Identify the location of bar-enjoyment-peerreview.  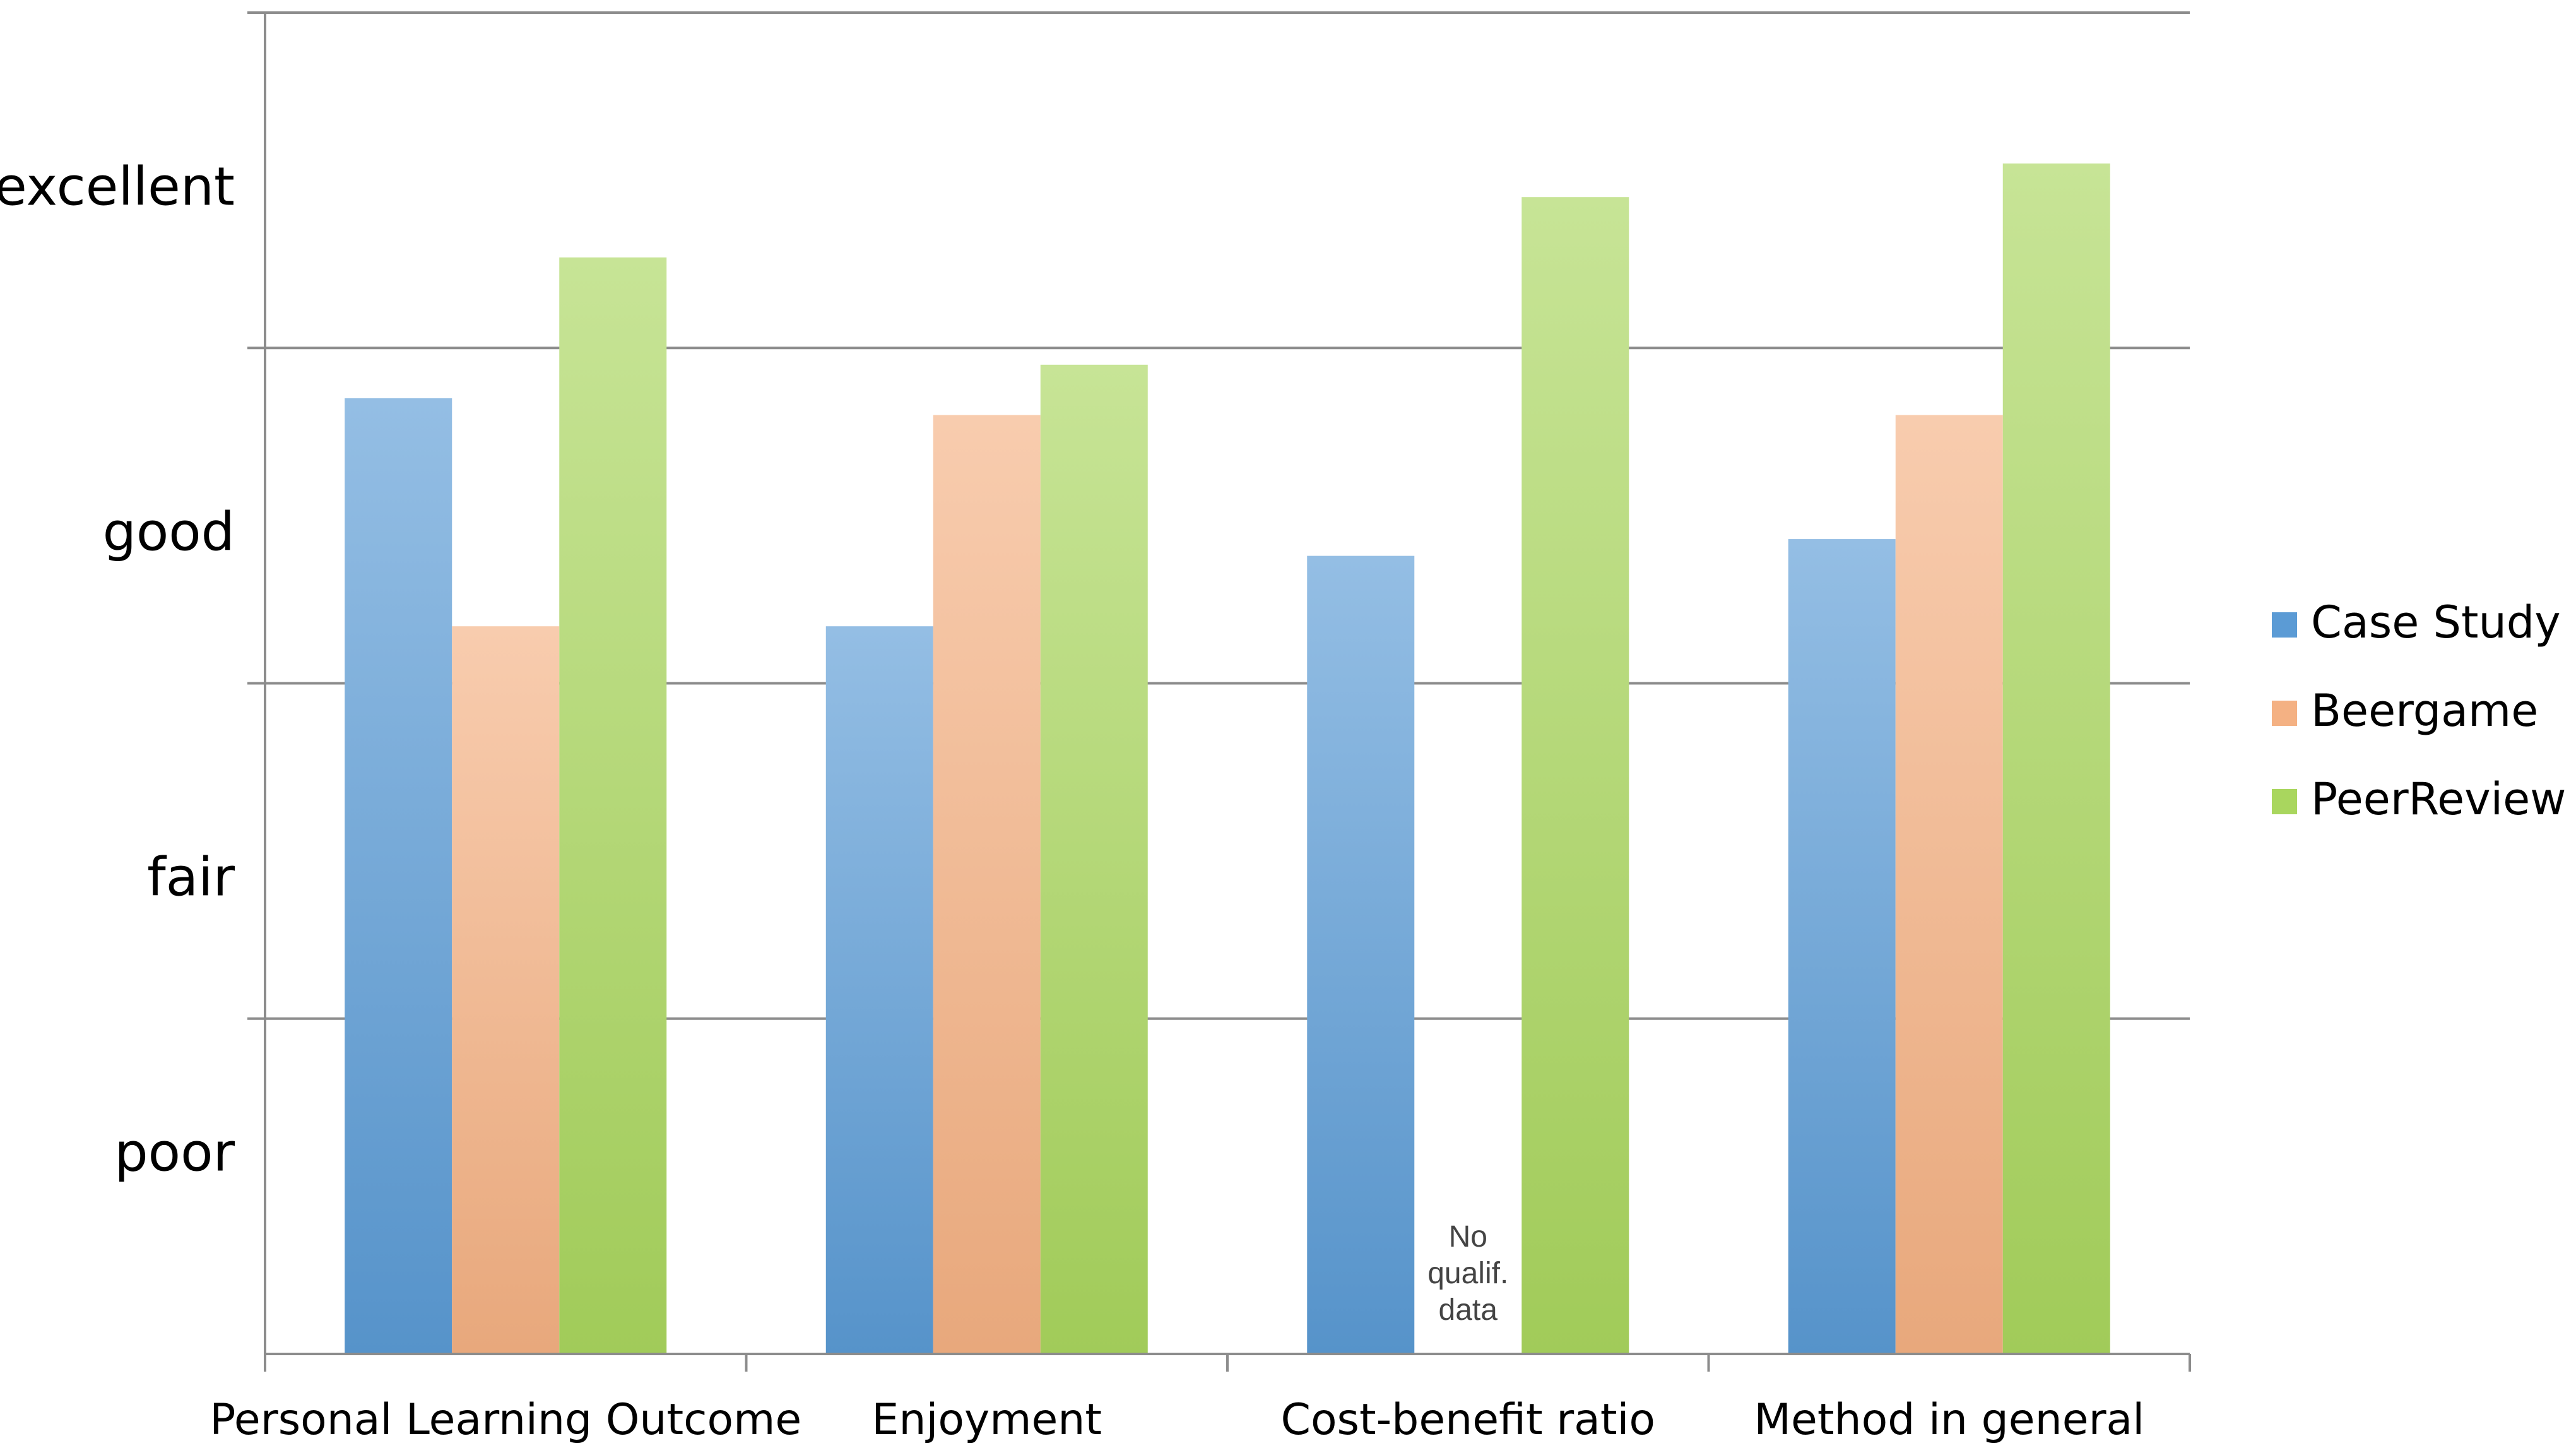
(1094, 859).